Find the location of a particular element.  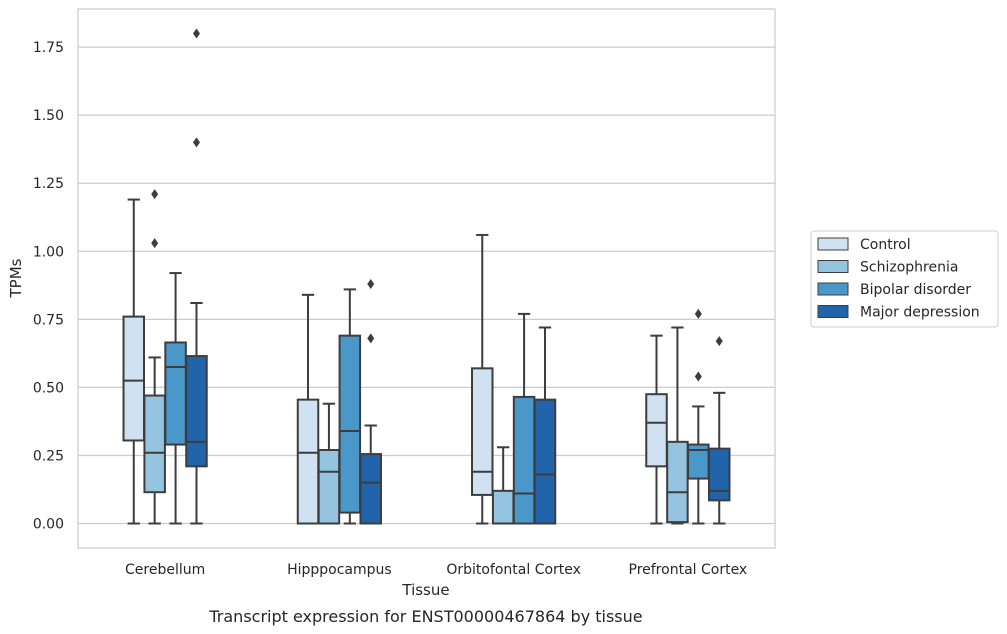

y-axis-label: TPMs is located at coordinates (16, 278).